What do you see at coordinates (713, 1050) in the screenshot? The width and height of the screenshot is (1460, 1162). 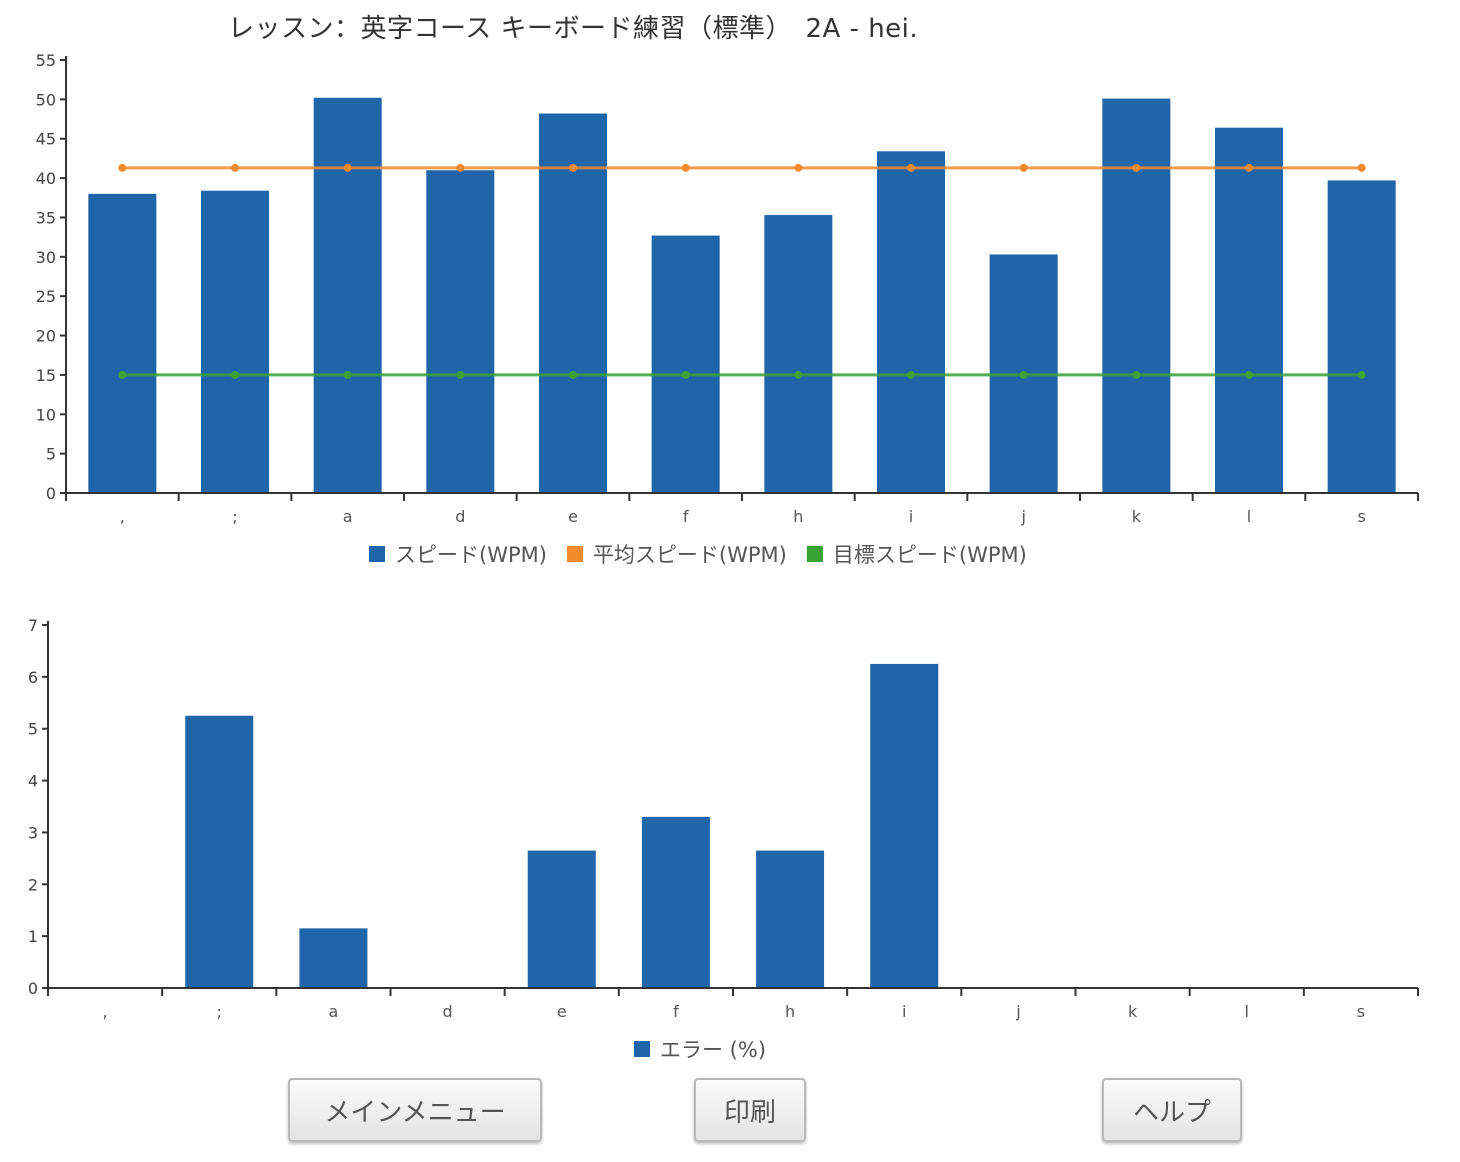 I see `legend-label-0: エラー (%)` at bounding box center [713, 1050].